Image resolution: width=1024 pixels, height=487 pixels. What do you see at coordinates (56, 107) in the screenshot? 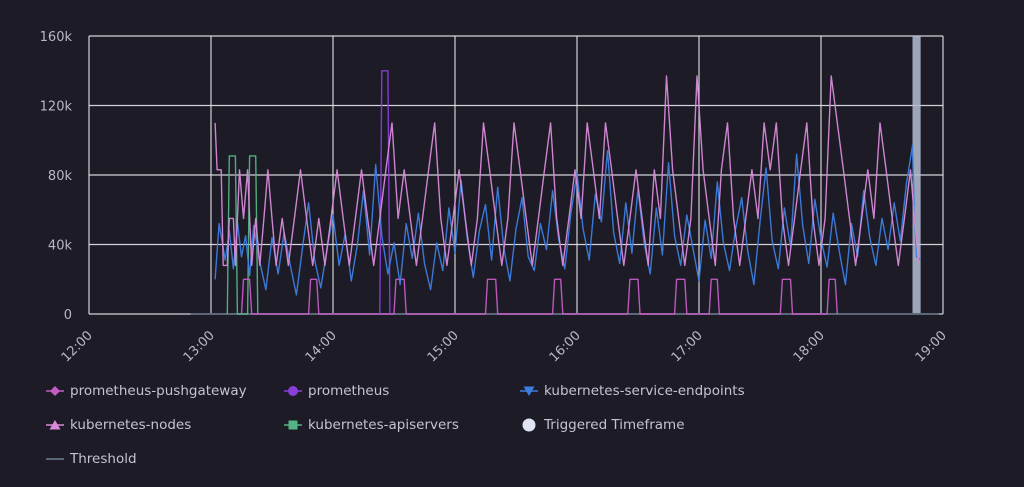
I see `y-tick-label: 120k` at bounding box center [56, 107].